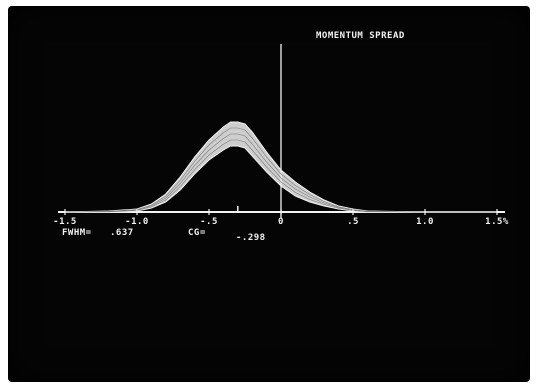  I want to click on cg-value: -.298, so click(251, 238).